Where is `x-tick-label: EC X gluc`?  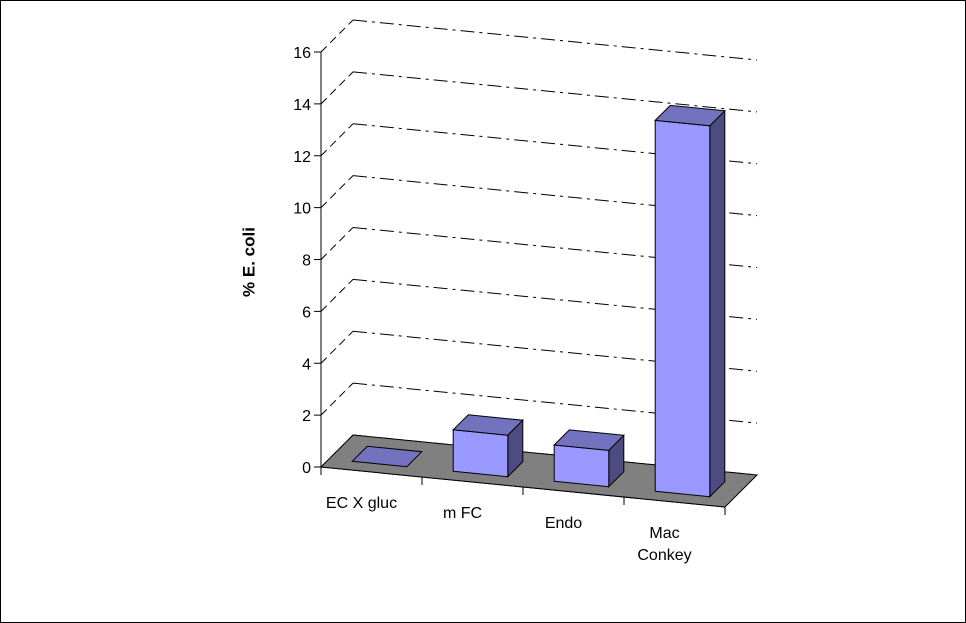
x-tick-label: EC X gluc is located at coordinates (361, 503).